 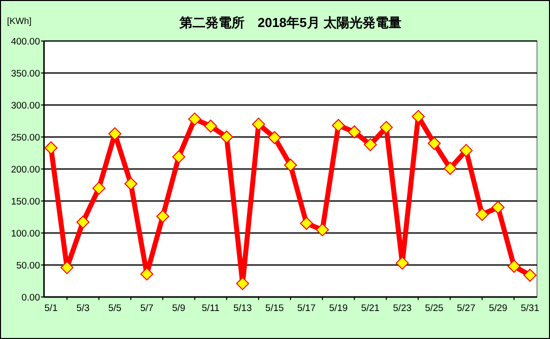 What do you see at coordinates (530, 308) in the screenshot?
I see `x-tick-label: 5/31` at bounding box center [530, 308].